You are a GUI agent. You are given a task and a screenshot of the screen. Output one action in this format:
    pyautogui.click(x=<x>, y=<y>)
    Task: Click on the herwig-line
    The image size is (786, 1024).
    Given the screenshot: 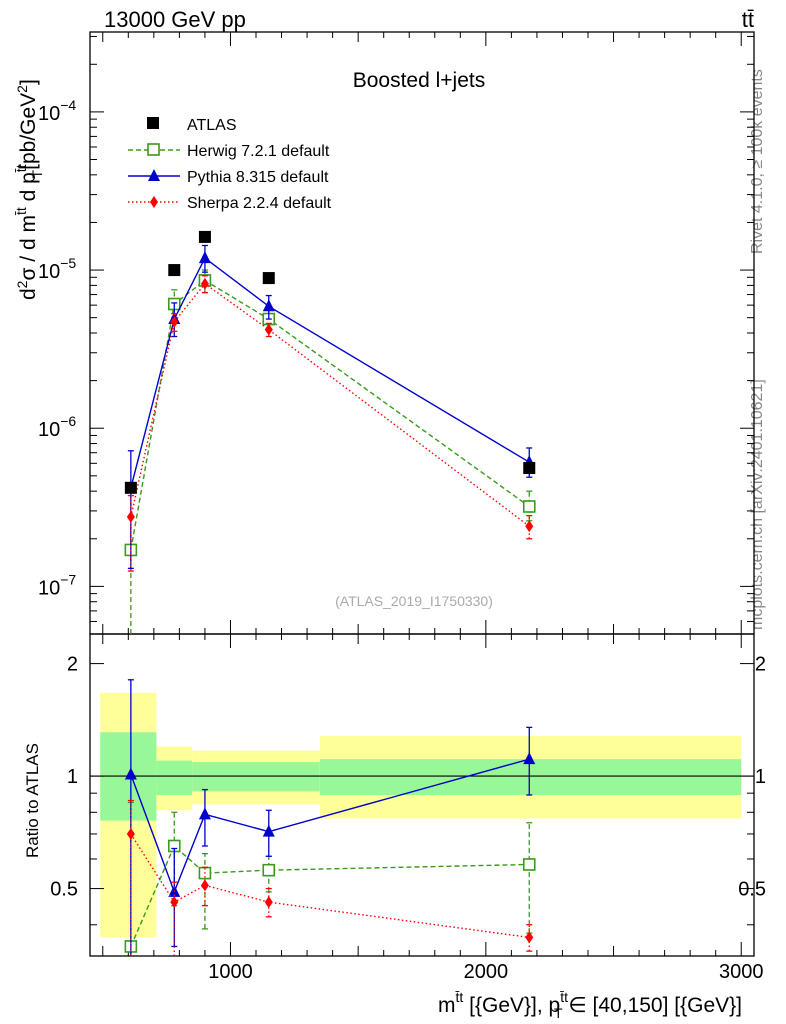 What is the action you would take?
    pyautogui.click(x=330, y=415)
    